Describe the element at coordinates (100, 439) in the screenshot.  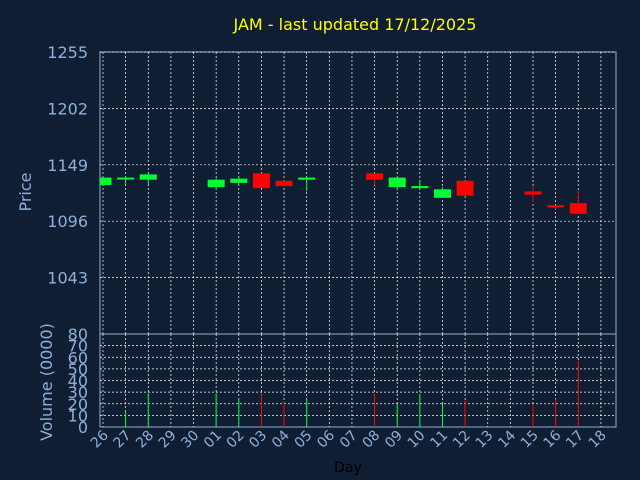
I see `day-tick-label: 26` at that location.